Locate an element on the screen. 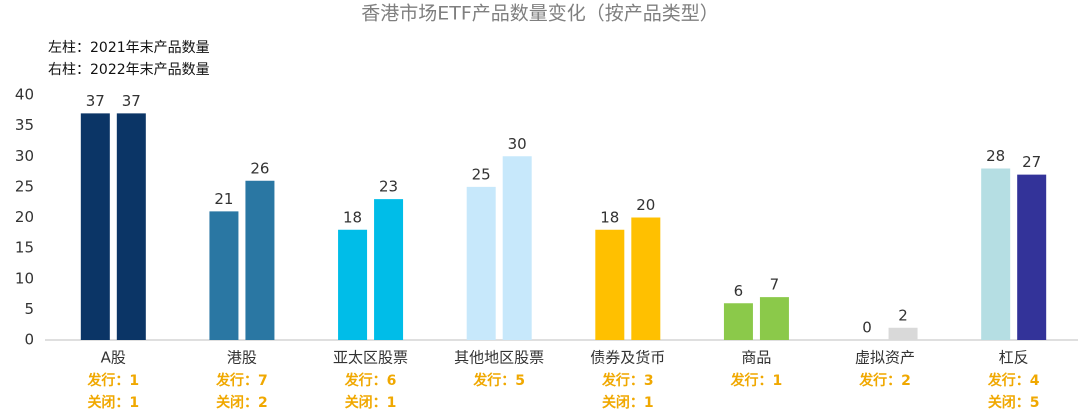  y-tick-label: 35 is located at coordinates (24, 125).